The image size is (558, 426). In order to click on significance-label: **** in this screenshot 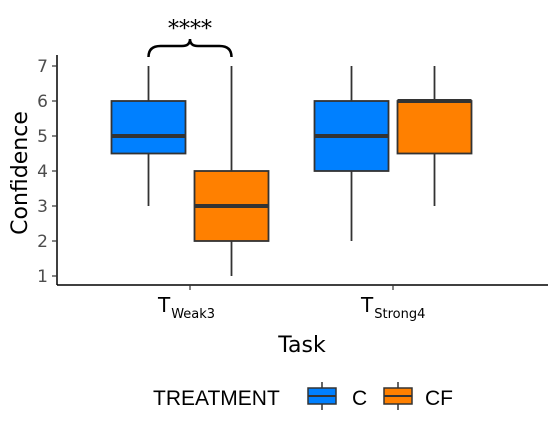, I will do `click(190, 29)`.